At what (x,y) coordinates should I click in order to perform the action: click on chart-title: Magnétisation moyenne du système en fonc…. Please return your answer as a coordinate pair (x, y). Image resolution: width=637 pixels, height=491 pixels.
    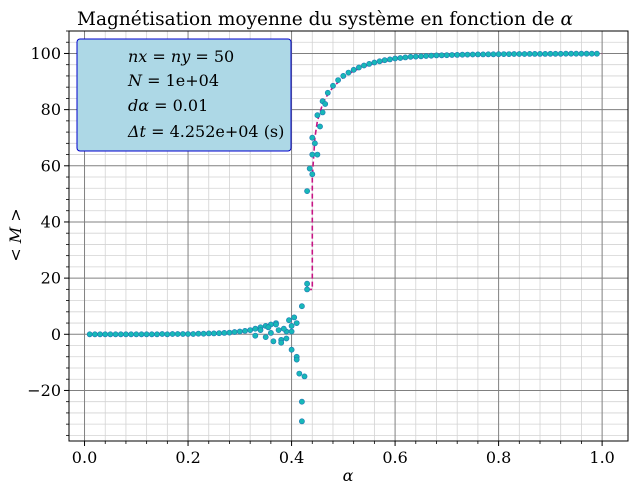
    Looking at the image, I should click on (325, 19).